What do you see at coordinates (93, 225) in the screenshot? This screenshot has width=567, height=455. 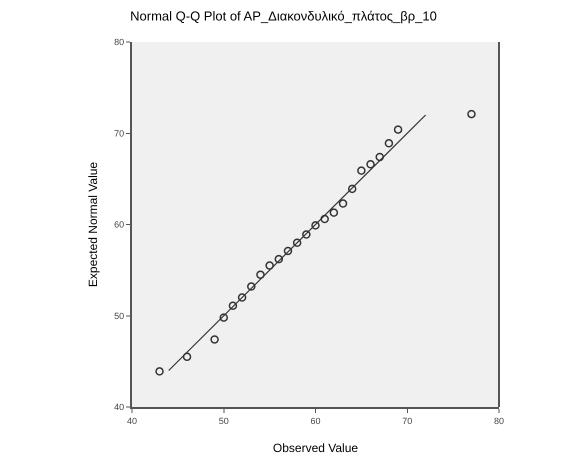 I see `y-axis-title: Expected Normal Value` at bounding box center [93, 225].